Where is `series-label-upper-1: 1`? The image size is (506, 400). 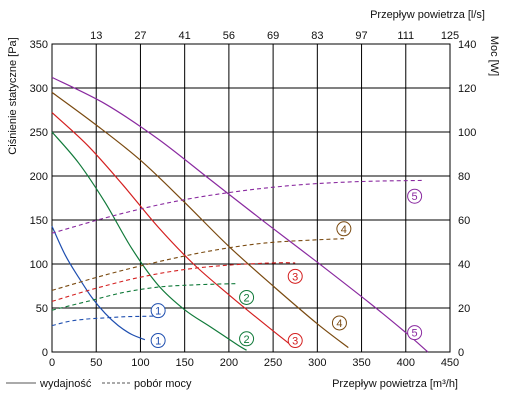
series-label-upper-1: 1 is located at coordinates (158, 312).